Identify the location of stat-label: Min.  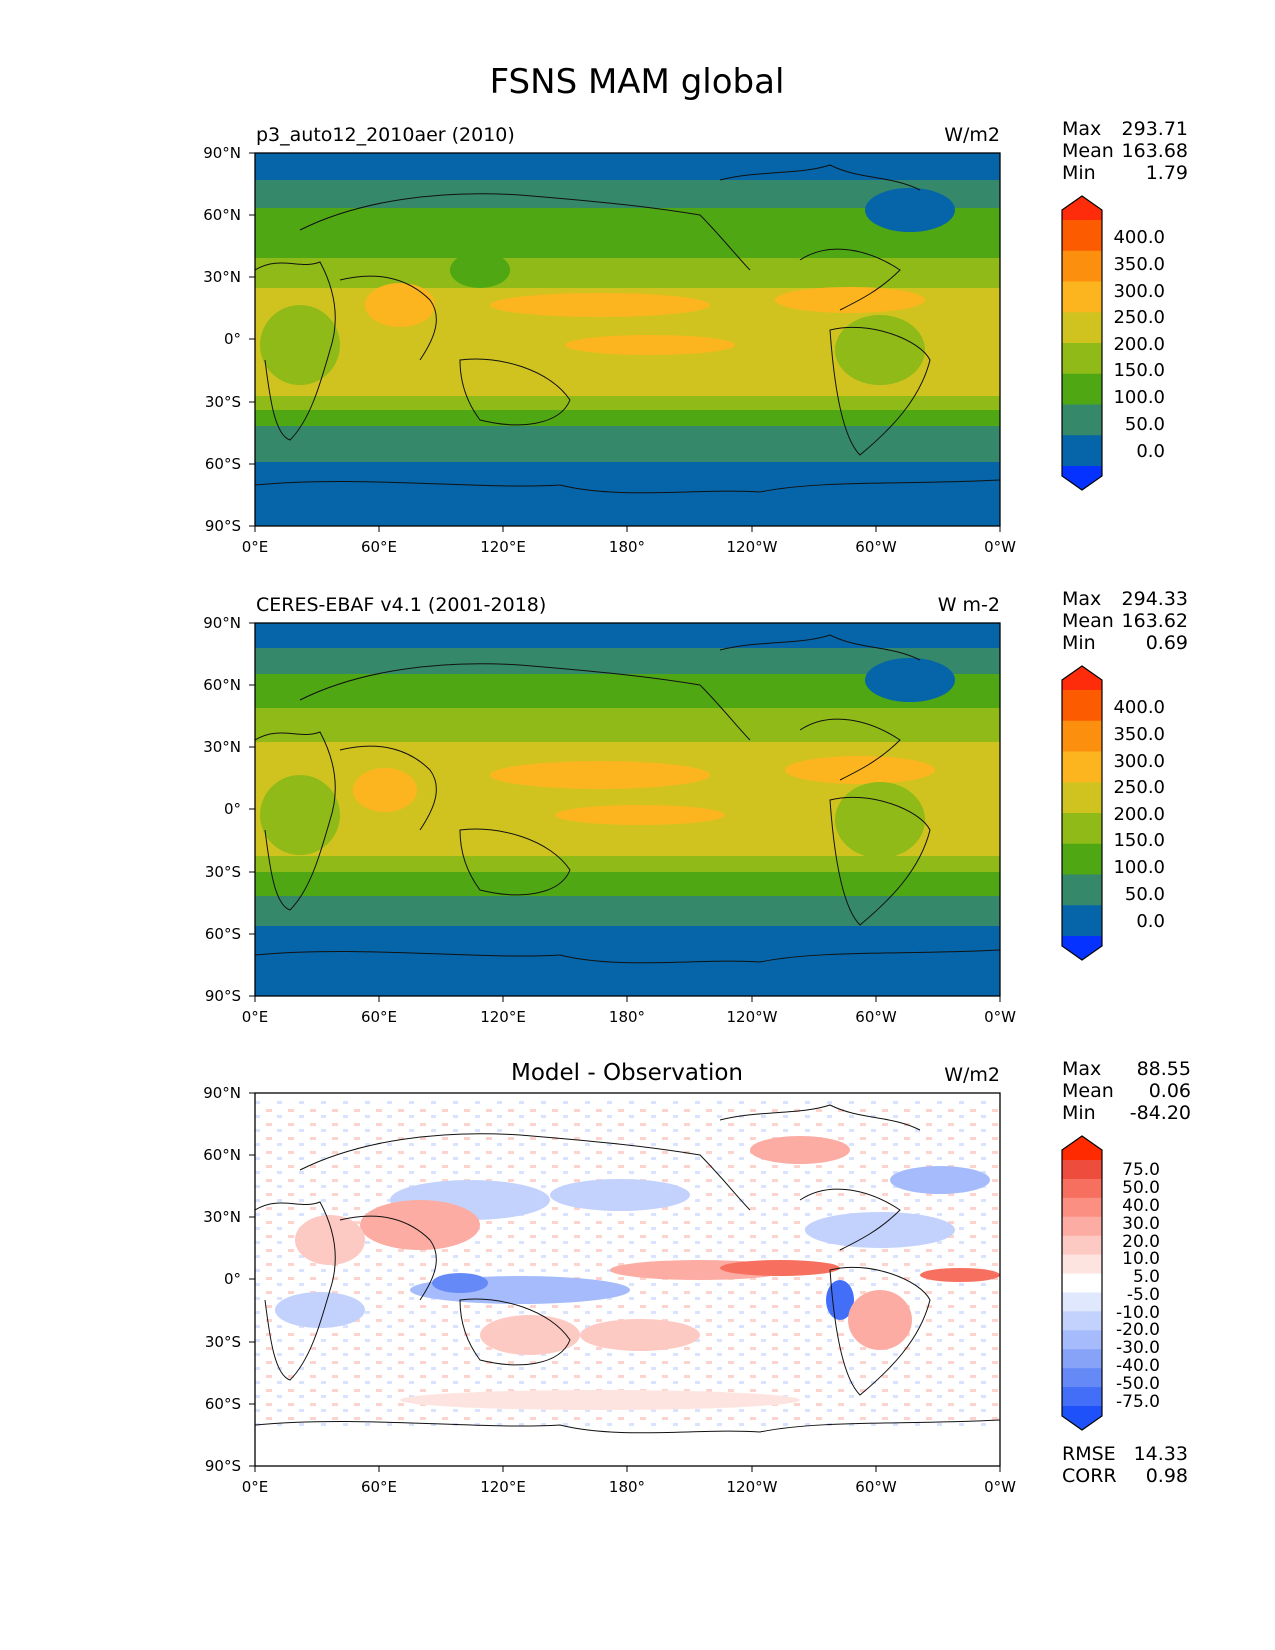
(1079, 1113).